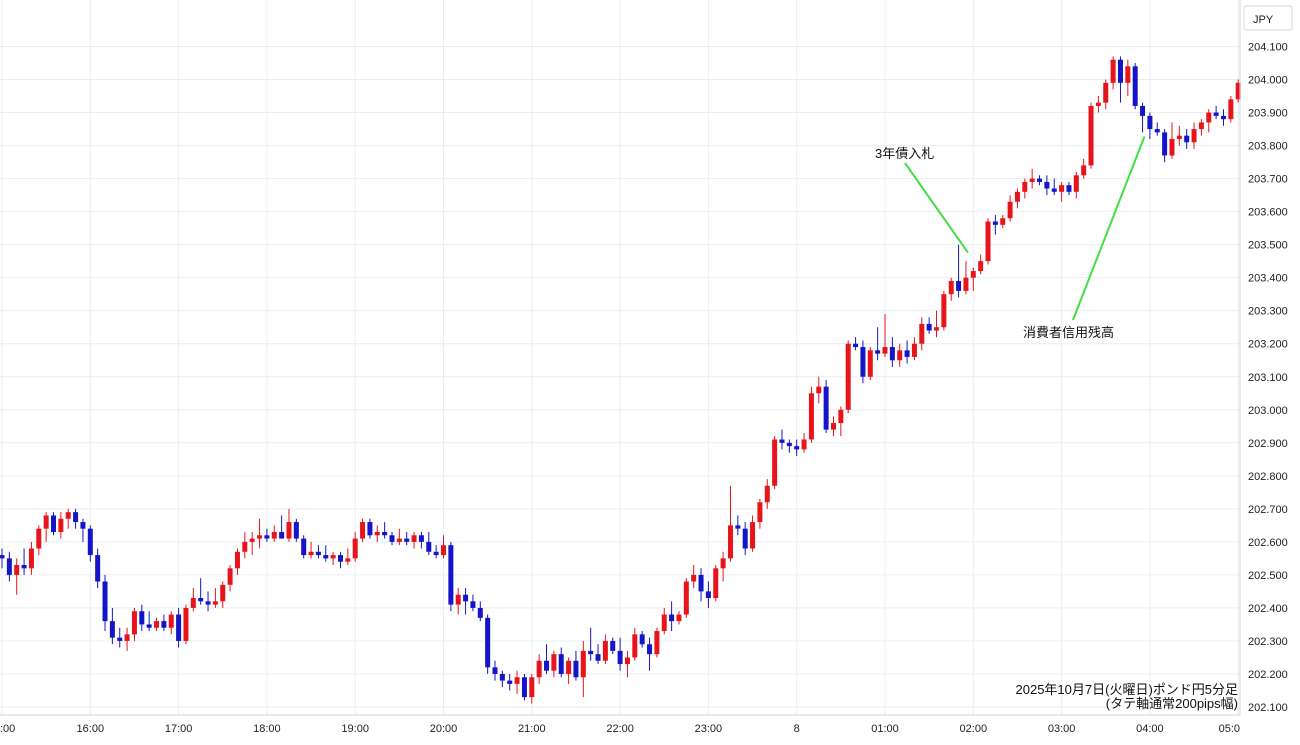  I want to click on caption-line-1: 2025年10月7日(火曜日)ポンド円5分足, so click(1127, 689).